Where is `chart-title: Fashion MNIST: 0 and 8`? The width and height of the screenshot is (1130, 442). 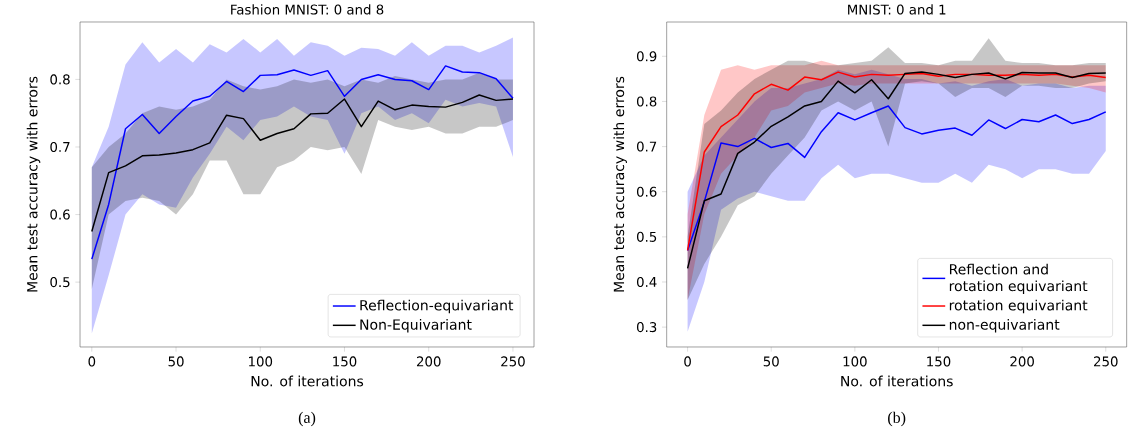 chart-title: Fashion MNIST: 0 and 8 is located at coordinates (307, 9).